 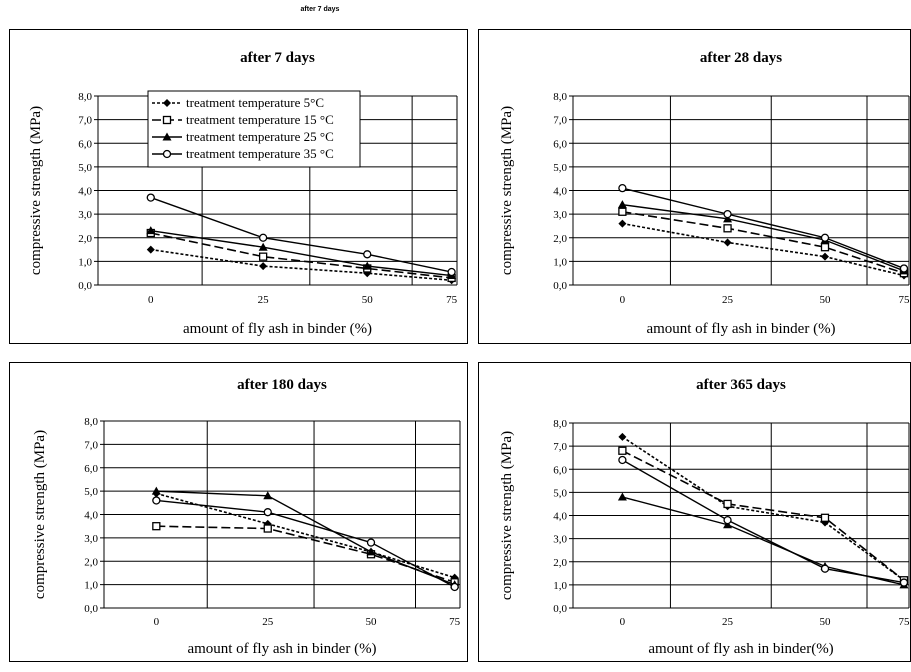 I want to click on x-axis-label: amount of fly ash in binder(%), so click(x=740, y=649).